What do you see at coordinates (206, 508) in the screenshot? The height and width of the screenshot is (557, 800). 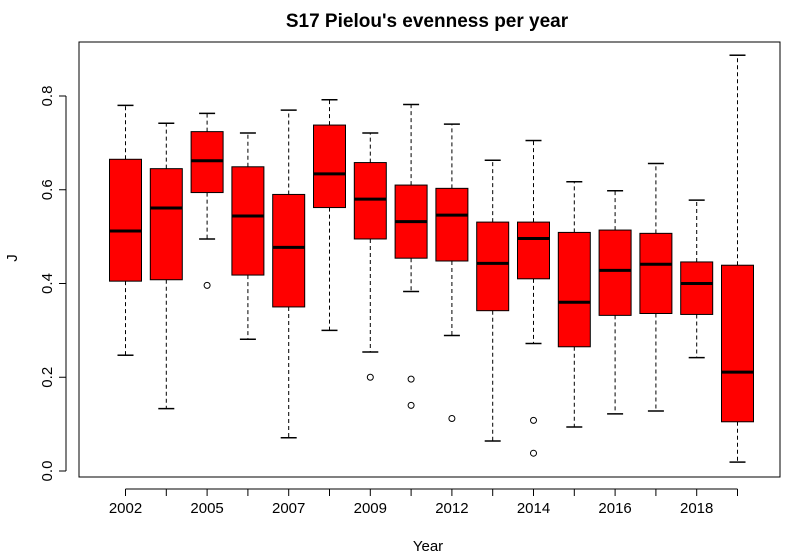 I see `x-tick-label: 2005` at bounding box center [206, 508].